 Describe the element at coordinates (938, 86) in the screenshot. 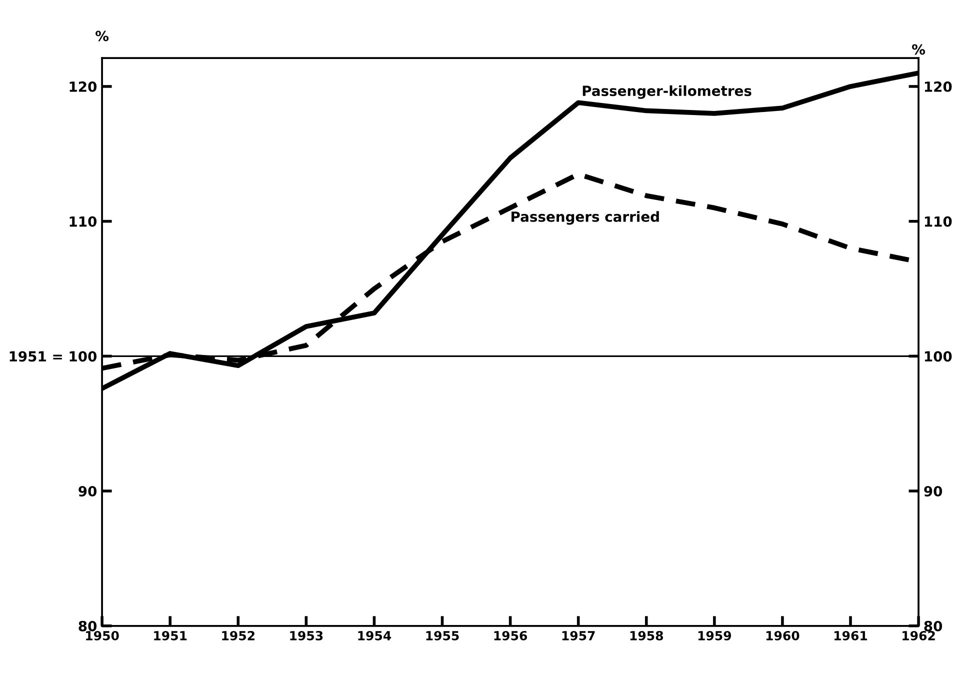

I see `y2-tick-label: 120` at that location.